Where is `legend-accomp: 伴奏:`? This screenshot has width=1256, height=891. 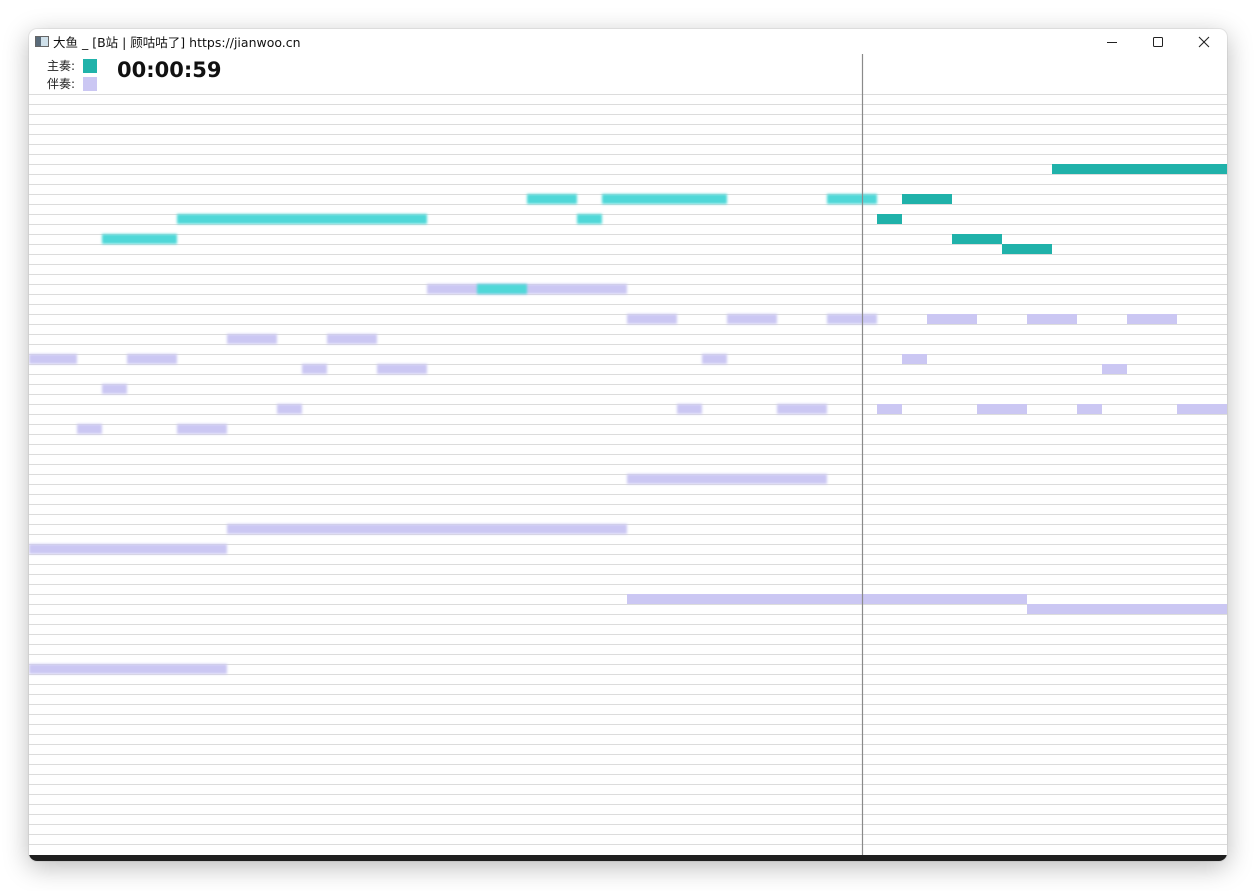 legend-accomp: 伴奏: is located at coordinates (72, 83).